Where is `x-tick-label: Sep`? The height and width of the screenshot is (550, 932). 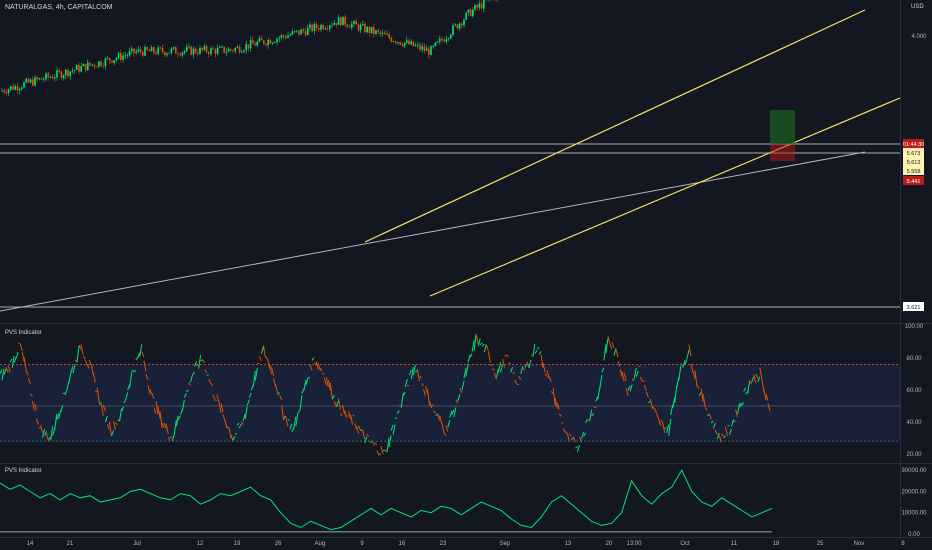 x-tick-label: Sep is located at coordinates (505, 544).